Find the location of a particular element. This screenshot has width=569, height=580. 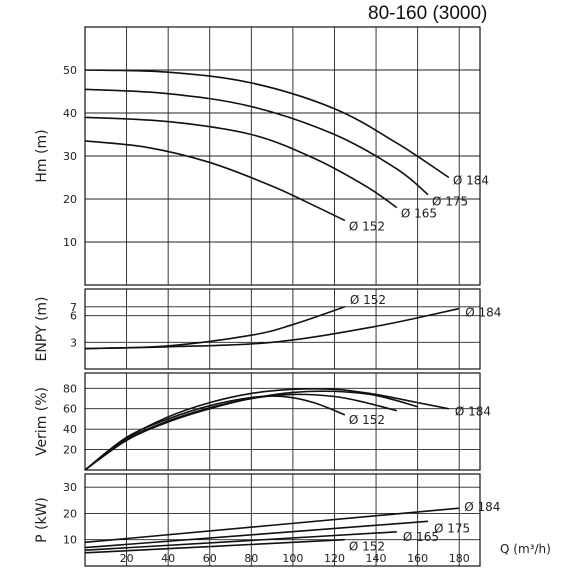

x-tick-label-100: 100 is located at coordinates (292, 558).